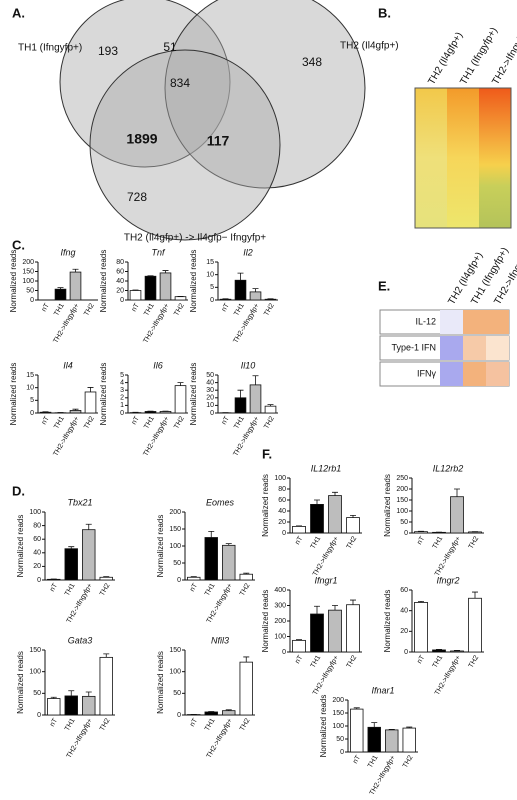 This screenshot has width=517, height=800. I want to click on y-tick-label: 200, so click(175, 512).